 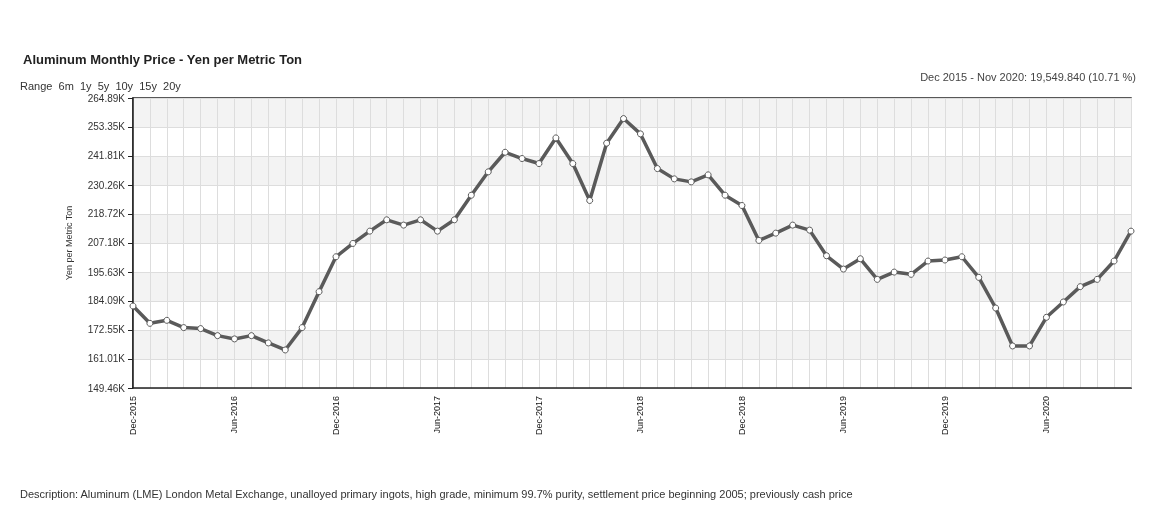 I want to click on x-tick-label: Jun-2017, so click(x=437, y=415).